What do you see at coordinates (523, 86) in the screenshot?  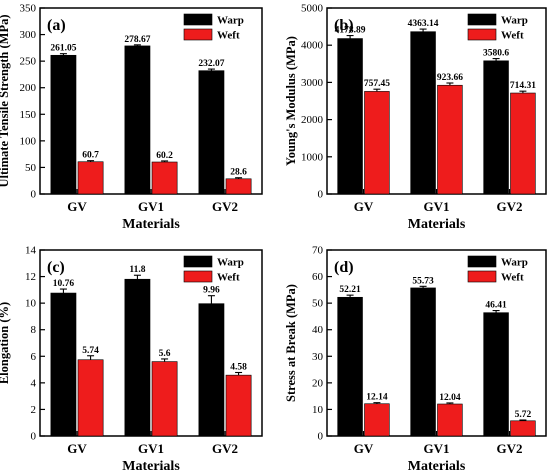 I see `data-label: 714.31` at bounding box center [523, 86].